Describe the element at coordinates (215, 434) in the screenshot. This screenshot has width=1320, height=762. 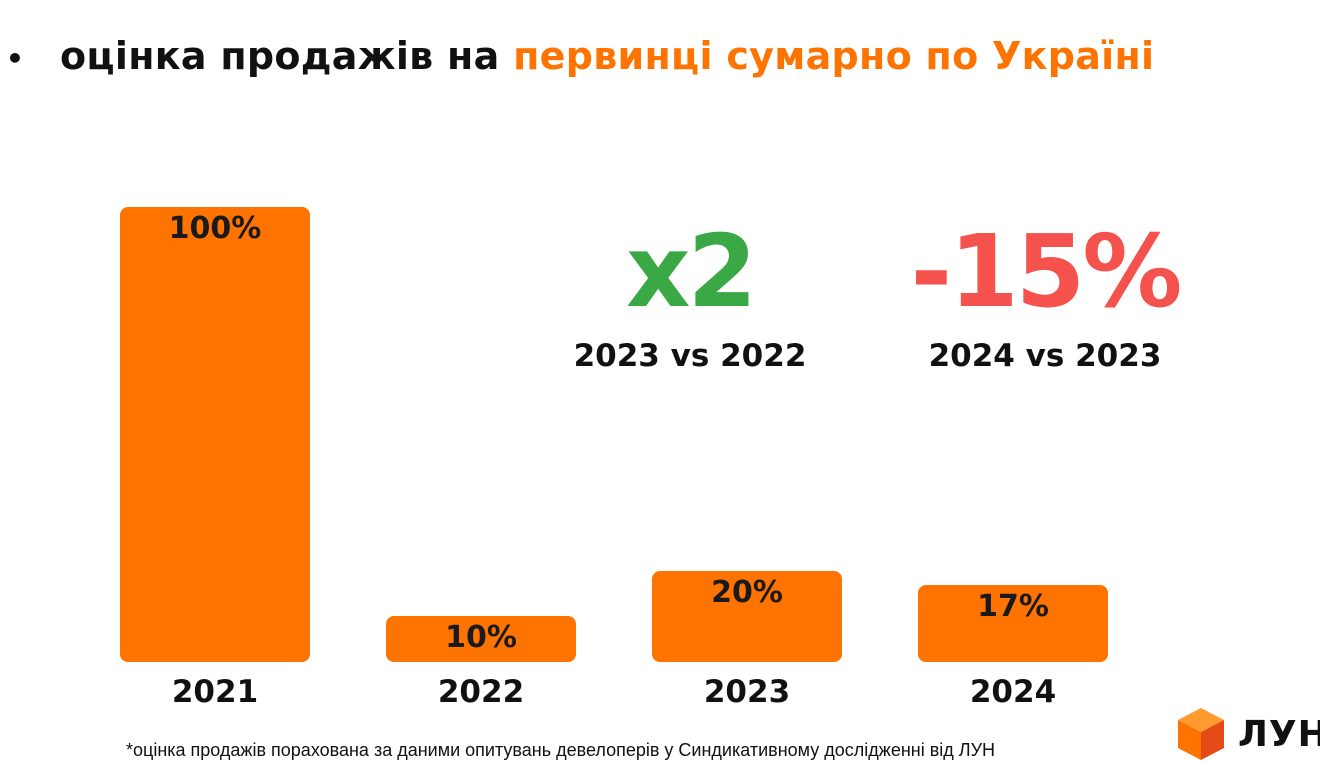
I see `bar-2021` at that location.